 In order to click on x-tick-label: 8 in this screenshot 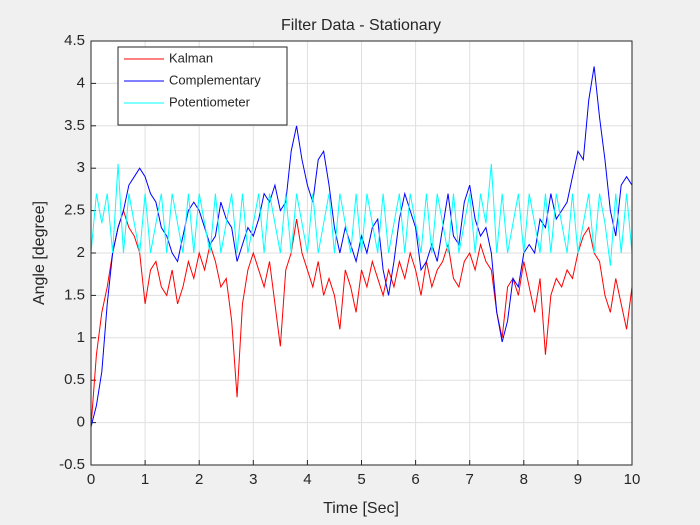, I will do `click(524, 479)`.